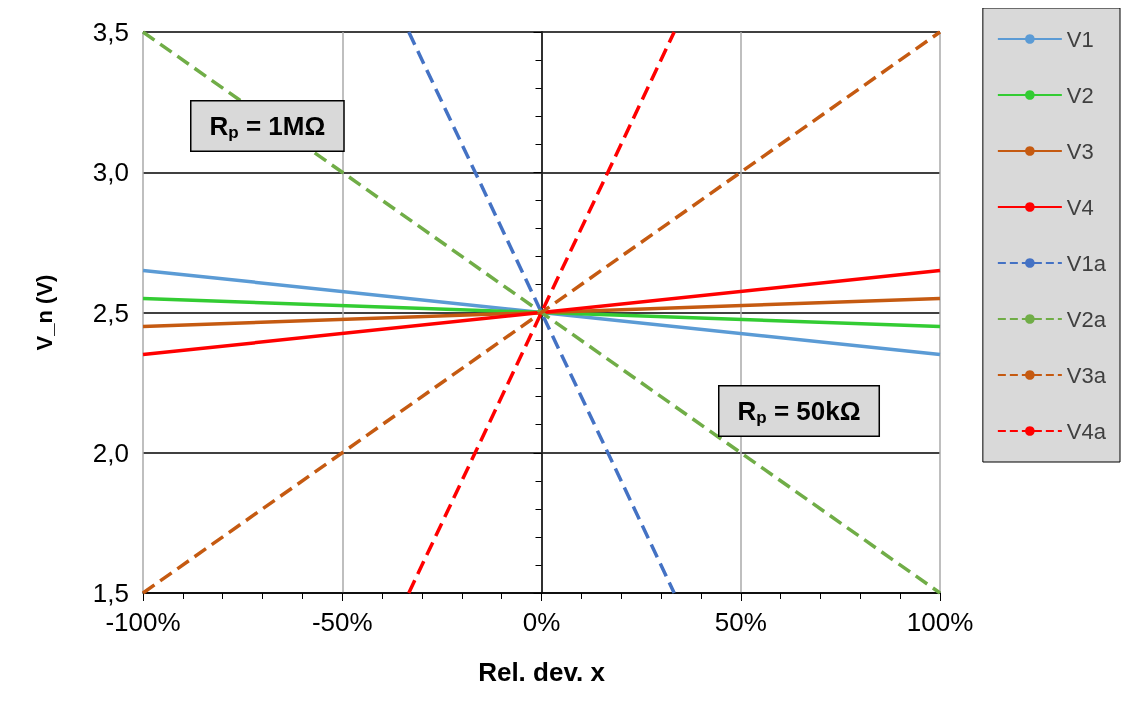 This screenshot has width=1130, height=719. Describe the element at coordinates (44, 312) in the screenshot. I see `y-axis-title: V_n (V)` at that location.